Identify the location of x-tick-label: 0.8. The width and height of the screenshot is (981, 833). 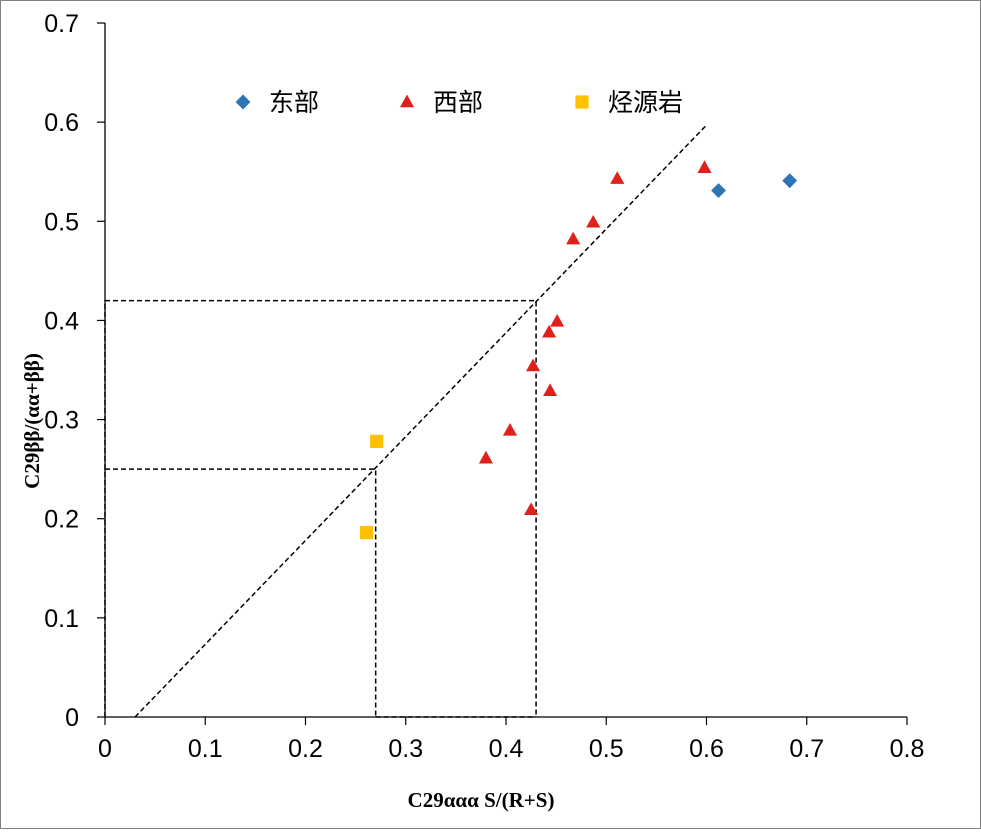
(907, 749).